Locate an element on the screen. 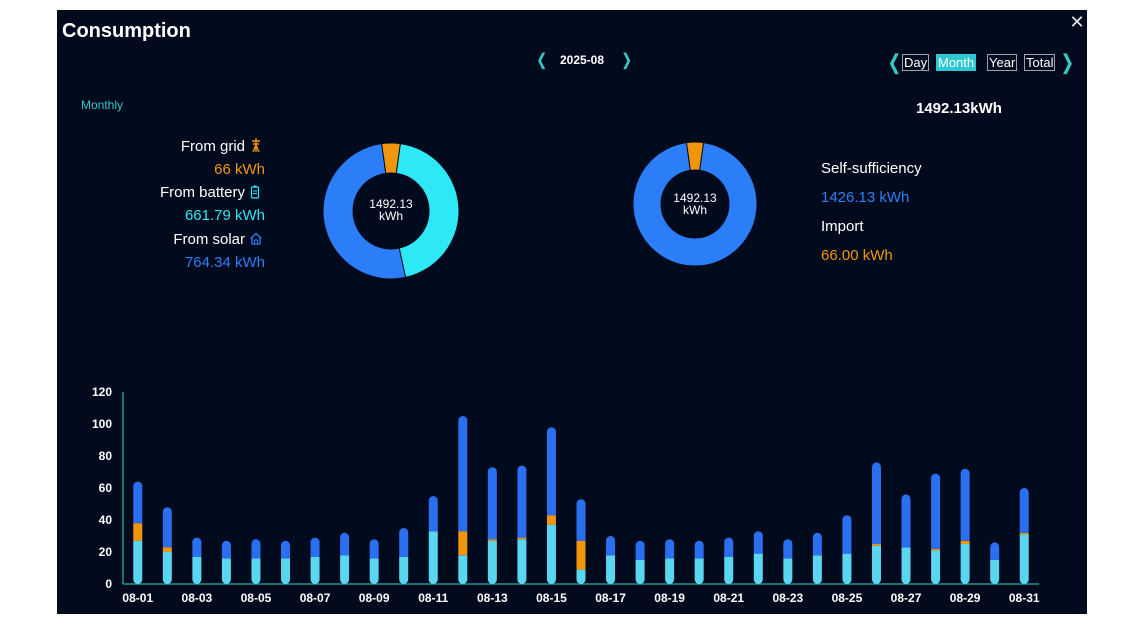 This screenshot has width=1145, height=627. date-prev-button: ❬ is located at coordinates (542, 60).